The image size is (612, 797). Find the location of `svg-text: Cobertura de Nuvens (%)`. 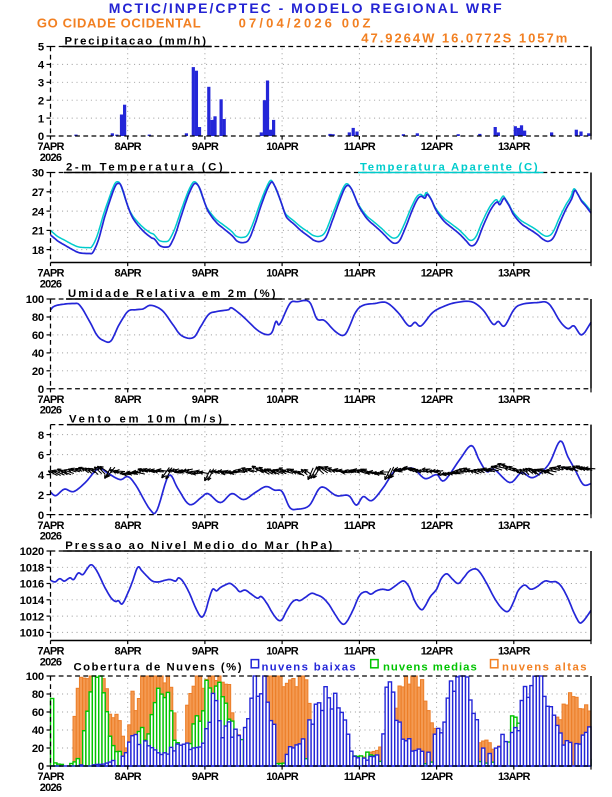

svg-text: Cobertura de Nuvens (%) is located at coordinates (158, 668).